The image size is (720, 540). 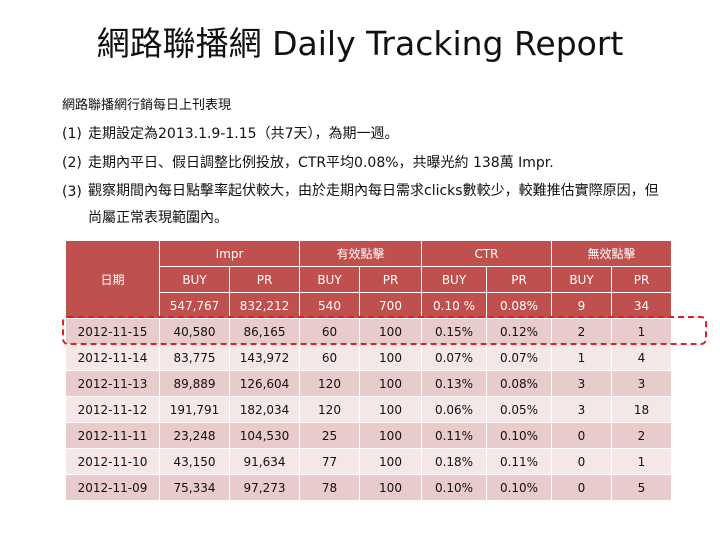 I want to click on date-header: 日期, so click(x=112, y=279).